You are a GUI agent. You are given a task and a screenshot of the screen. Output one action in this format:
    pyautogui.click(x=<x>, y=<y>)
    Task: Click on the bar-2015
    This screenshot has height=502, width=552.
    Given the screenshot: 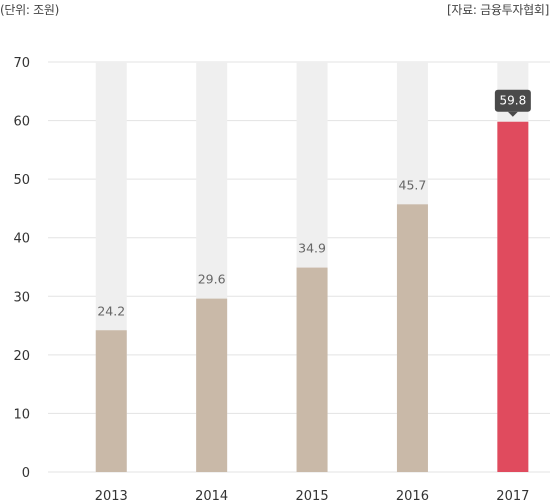 What is the action you would take?
    pyautogui.click(x=312, y=369)
    